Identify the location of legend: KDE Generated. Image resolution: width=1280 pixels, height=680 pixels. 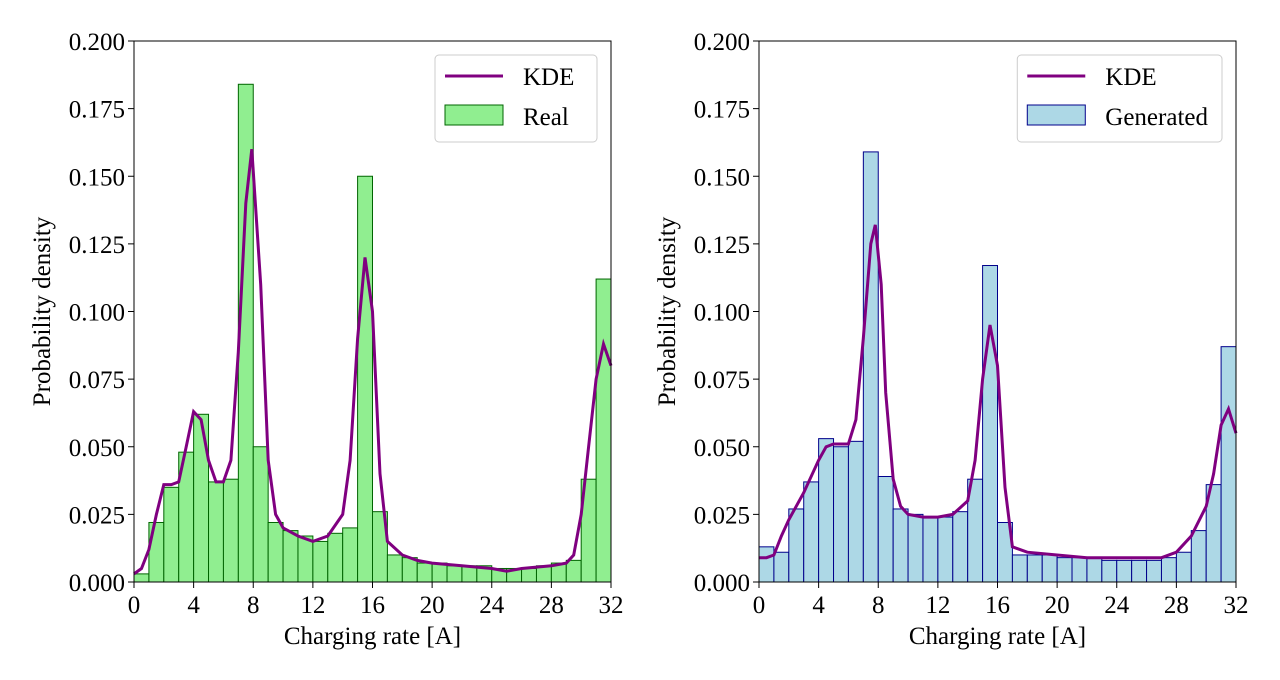
(1119, 98).